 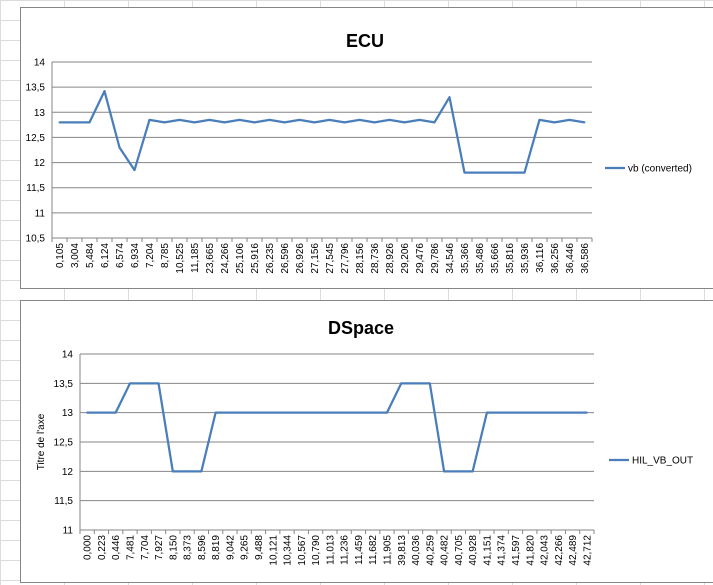 I want to click on x-tick-label: 8,819, so click(x=216, y=547).